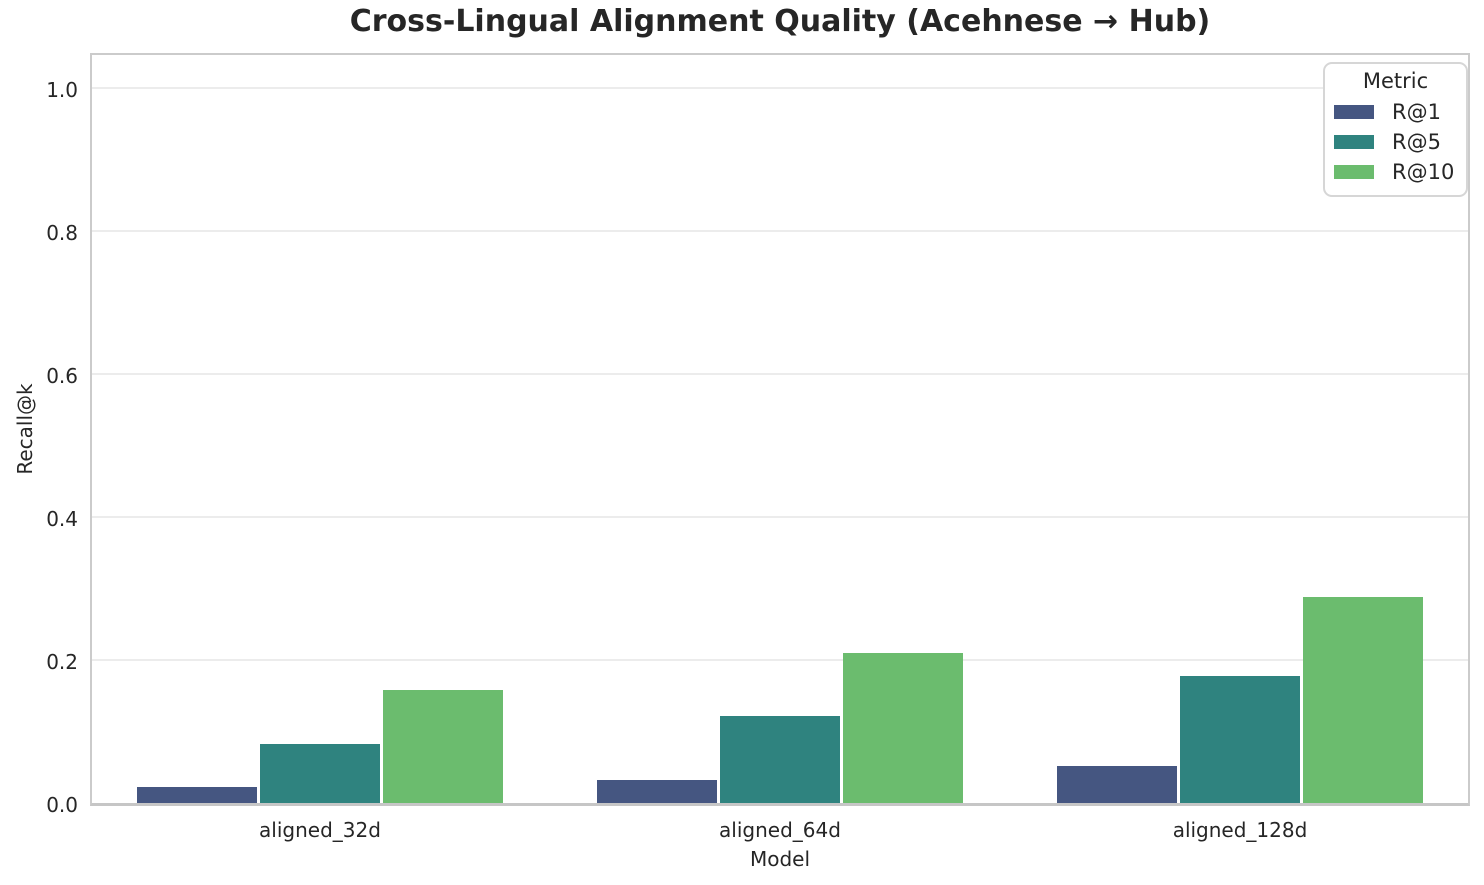 Image resolution: width=1484 pixels, height=885 pixels. Describe the element at coordinates (62, 805) in the screenshot. I see `y-tick-label: 0.0` at that location.